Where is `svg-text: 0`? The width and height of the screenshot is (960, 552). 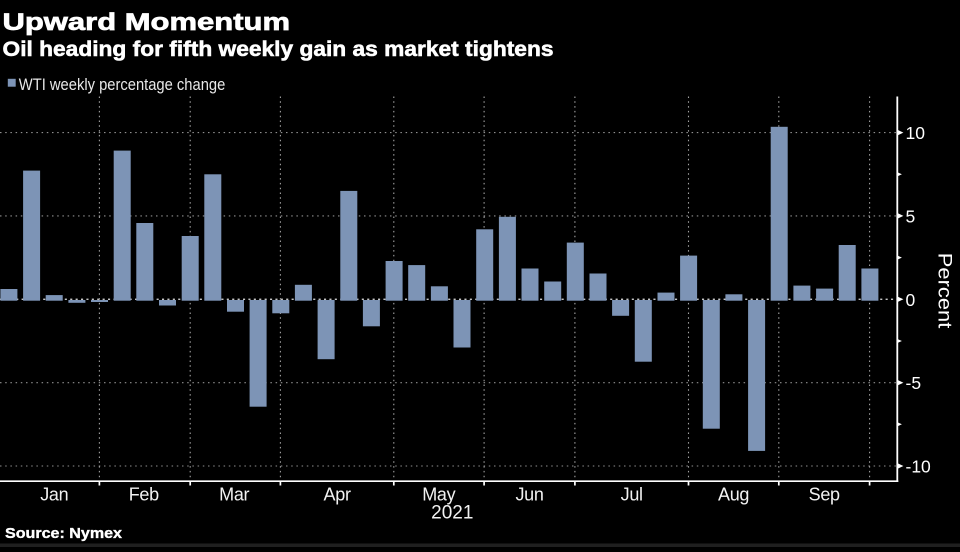
svg-text: 0 is located at coordinates (911, 300).